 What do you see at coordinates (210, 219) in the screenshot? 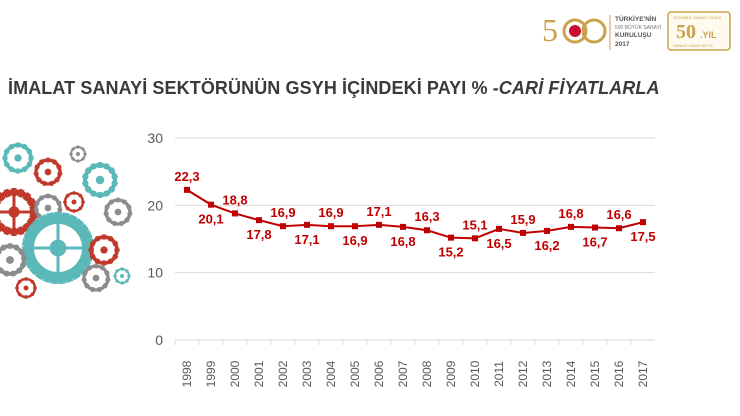
I see `data-label: 20,1` at bounding box center [210, 219].